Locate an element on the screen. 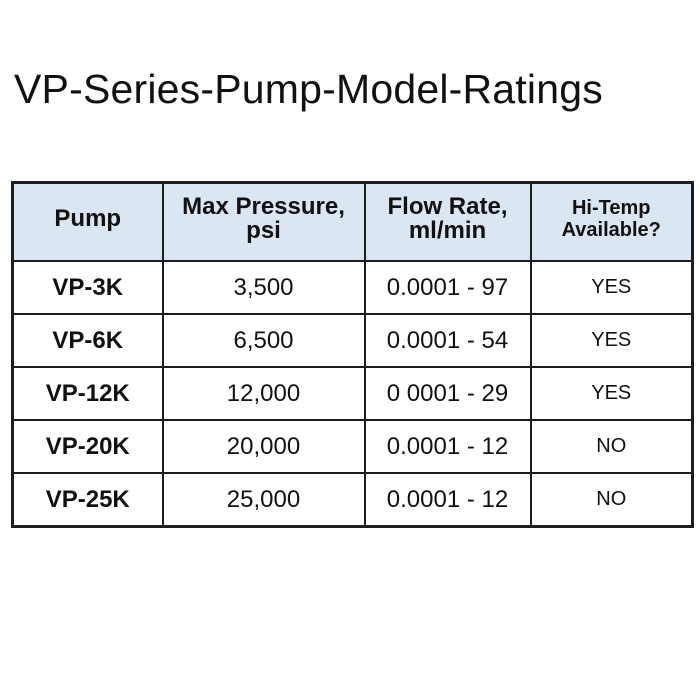 This screenshot has width=700, height=700. header-hi-temp: Hi-Temp Available? is located at coordinates (611, 221).